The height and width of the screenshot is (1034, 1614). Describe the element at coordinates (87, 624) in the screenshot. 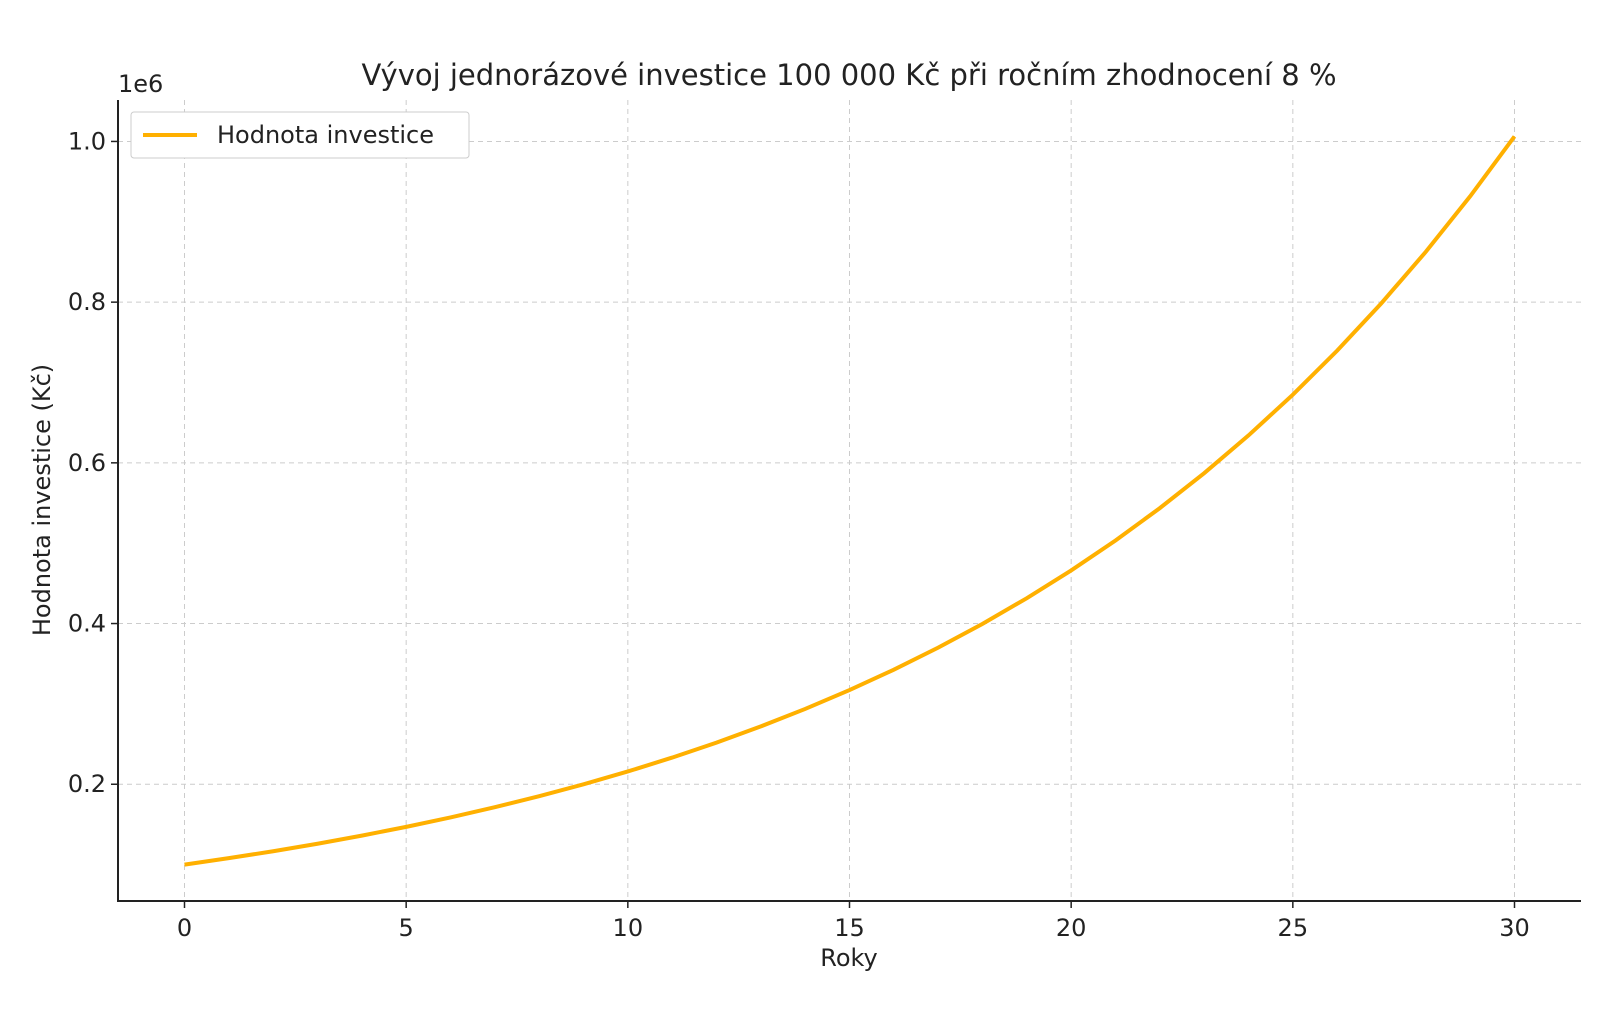

I see `y-tick-label: 0.4` at that location.